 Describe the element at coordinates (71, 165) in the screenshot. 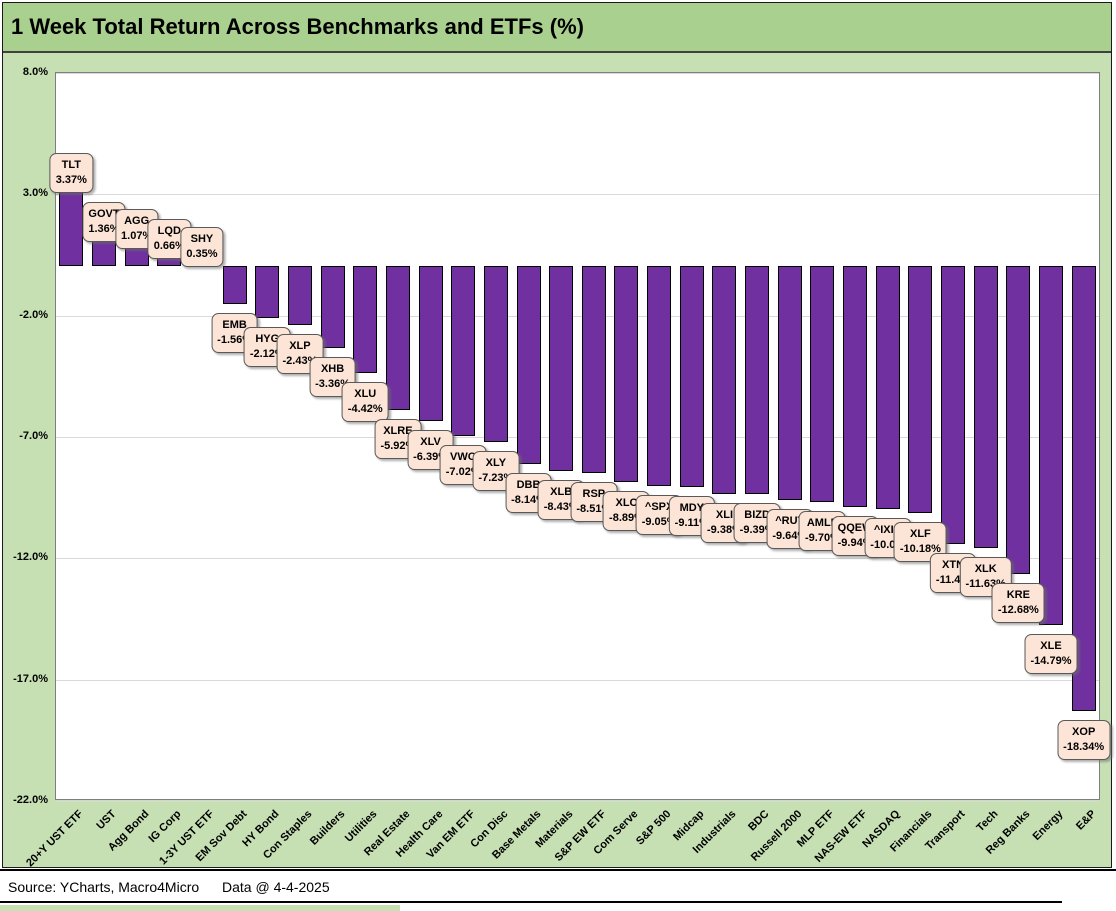

I see `label-ticker: TLT` at that location.